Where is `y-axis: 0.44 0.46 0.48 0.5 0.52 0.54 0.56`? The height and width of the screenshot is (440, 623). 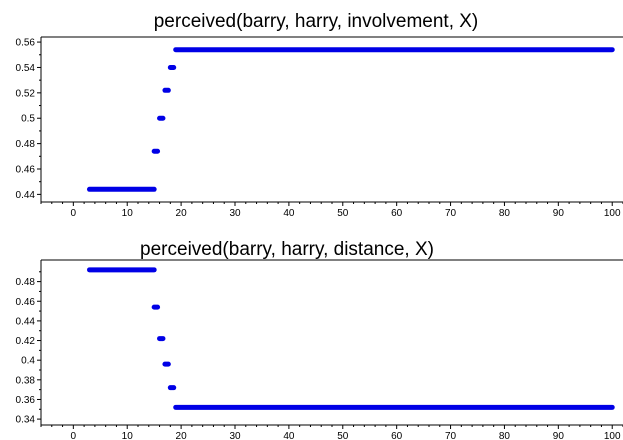
y-axis: 0.44 0.46 0.48 0.5 0.52 0.54 0.56 is located at coordinates (28, 119).